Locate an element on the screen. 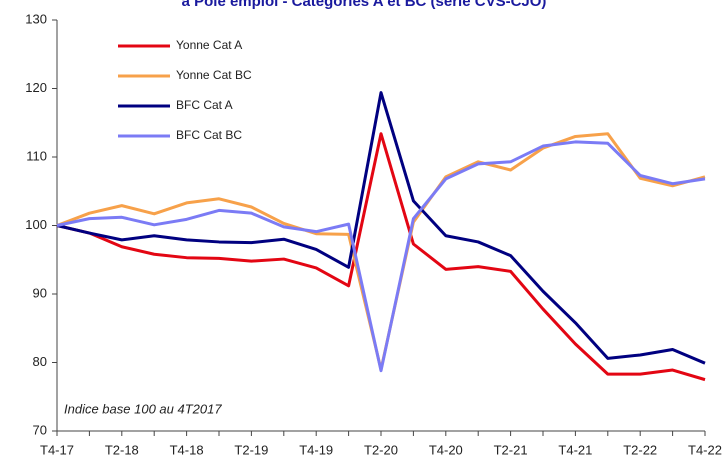  x-tick-label: T2-22 is located at coordinates (640, 449).